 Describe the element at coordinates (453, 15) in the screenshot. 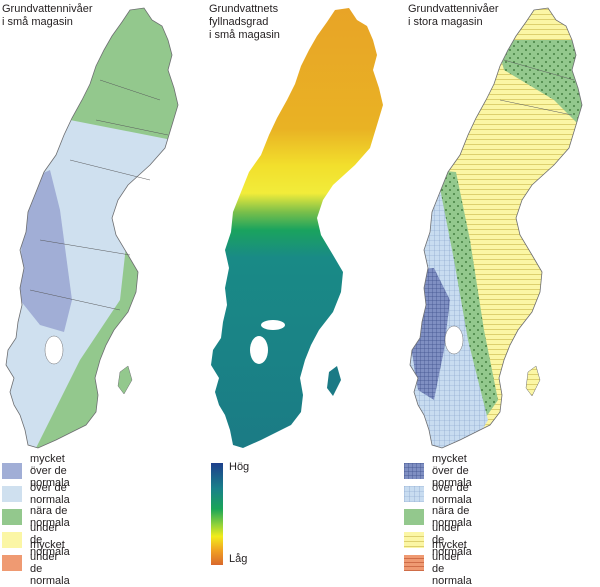

I see `panel3-title: Grundvattennivåer i stora magasin` at that location.